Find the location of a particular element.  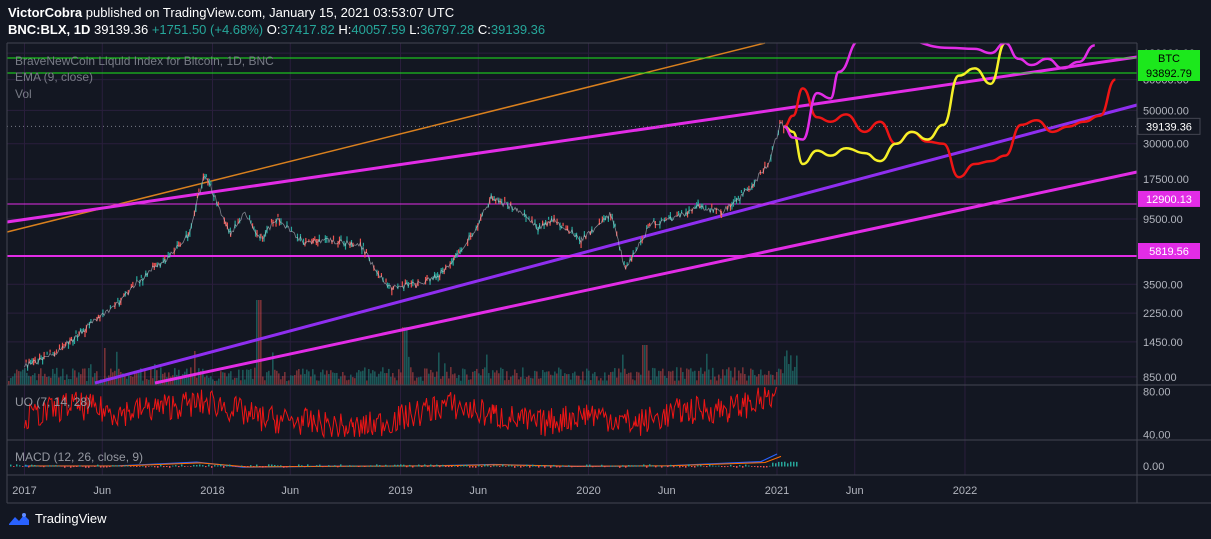

tradingview-logo: TradingView is located at coordinates (57, 518).